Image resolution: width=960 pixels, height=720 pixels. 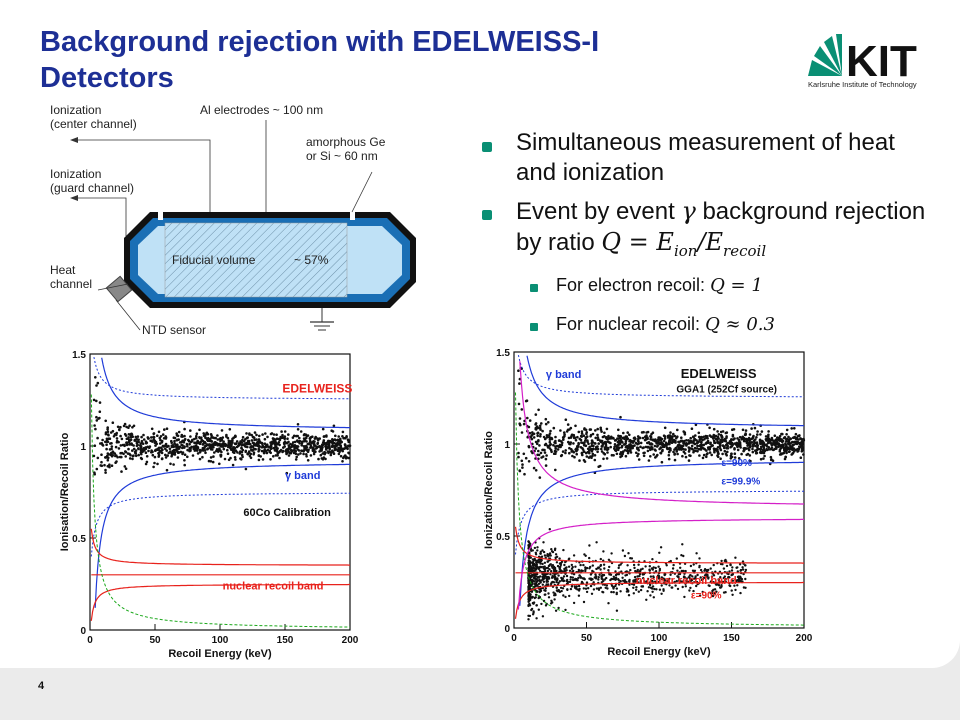 What do you see at coordinates (350, 640) in the screenshot?
I see `x-tick-label: 200` at bounding box center [350, 640].